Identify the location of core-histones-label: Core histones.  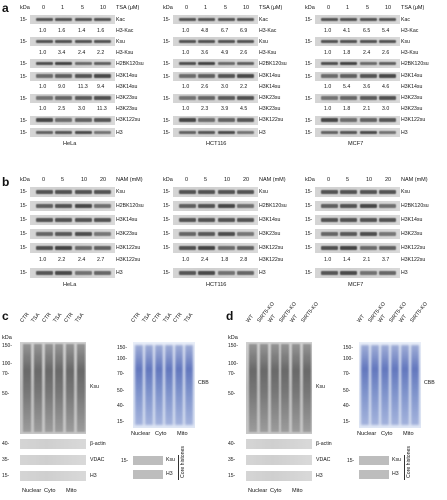
(183, 461).